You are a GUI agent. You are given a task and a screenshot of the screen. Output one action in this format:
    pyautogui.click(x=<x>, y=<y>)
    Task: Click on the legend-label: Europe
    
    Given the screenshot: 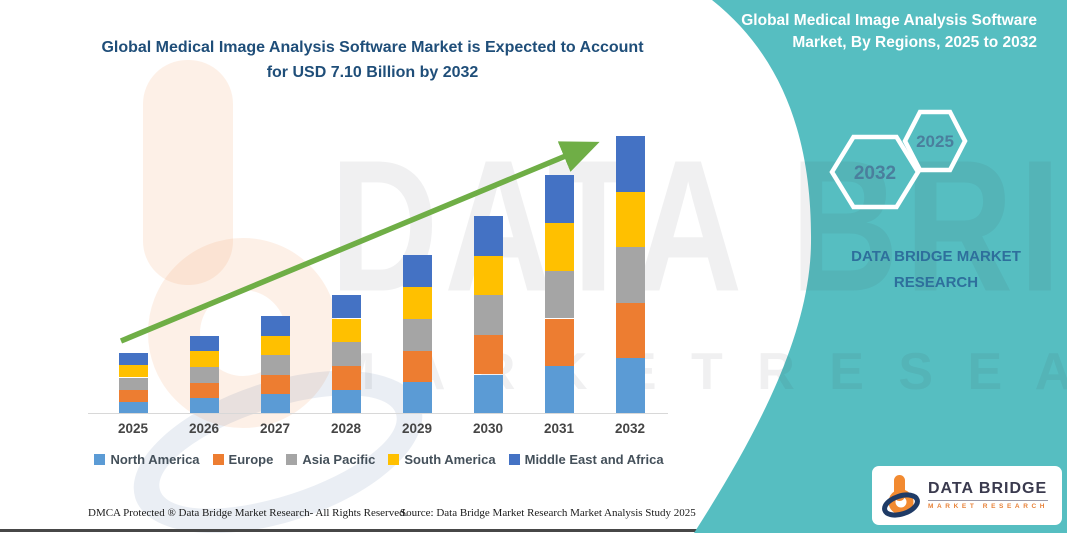 What is the action you would take?
    pyautogui.click(x=251, y=459)
    